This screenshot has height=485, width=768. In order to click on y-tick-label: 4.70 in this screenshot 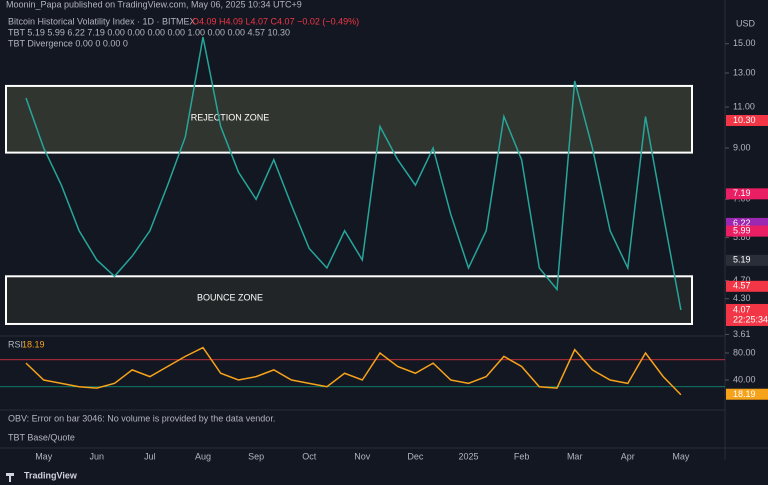, I will do `click(742, 280)`.